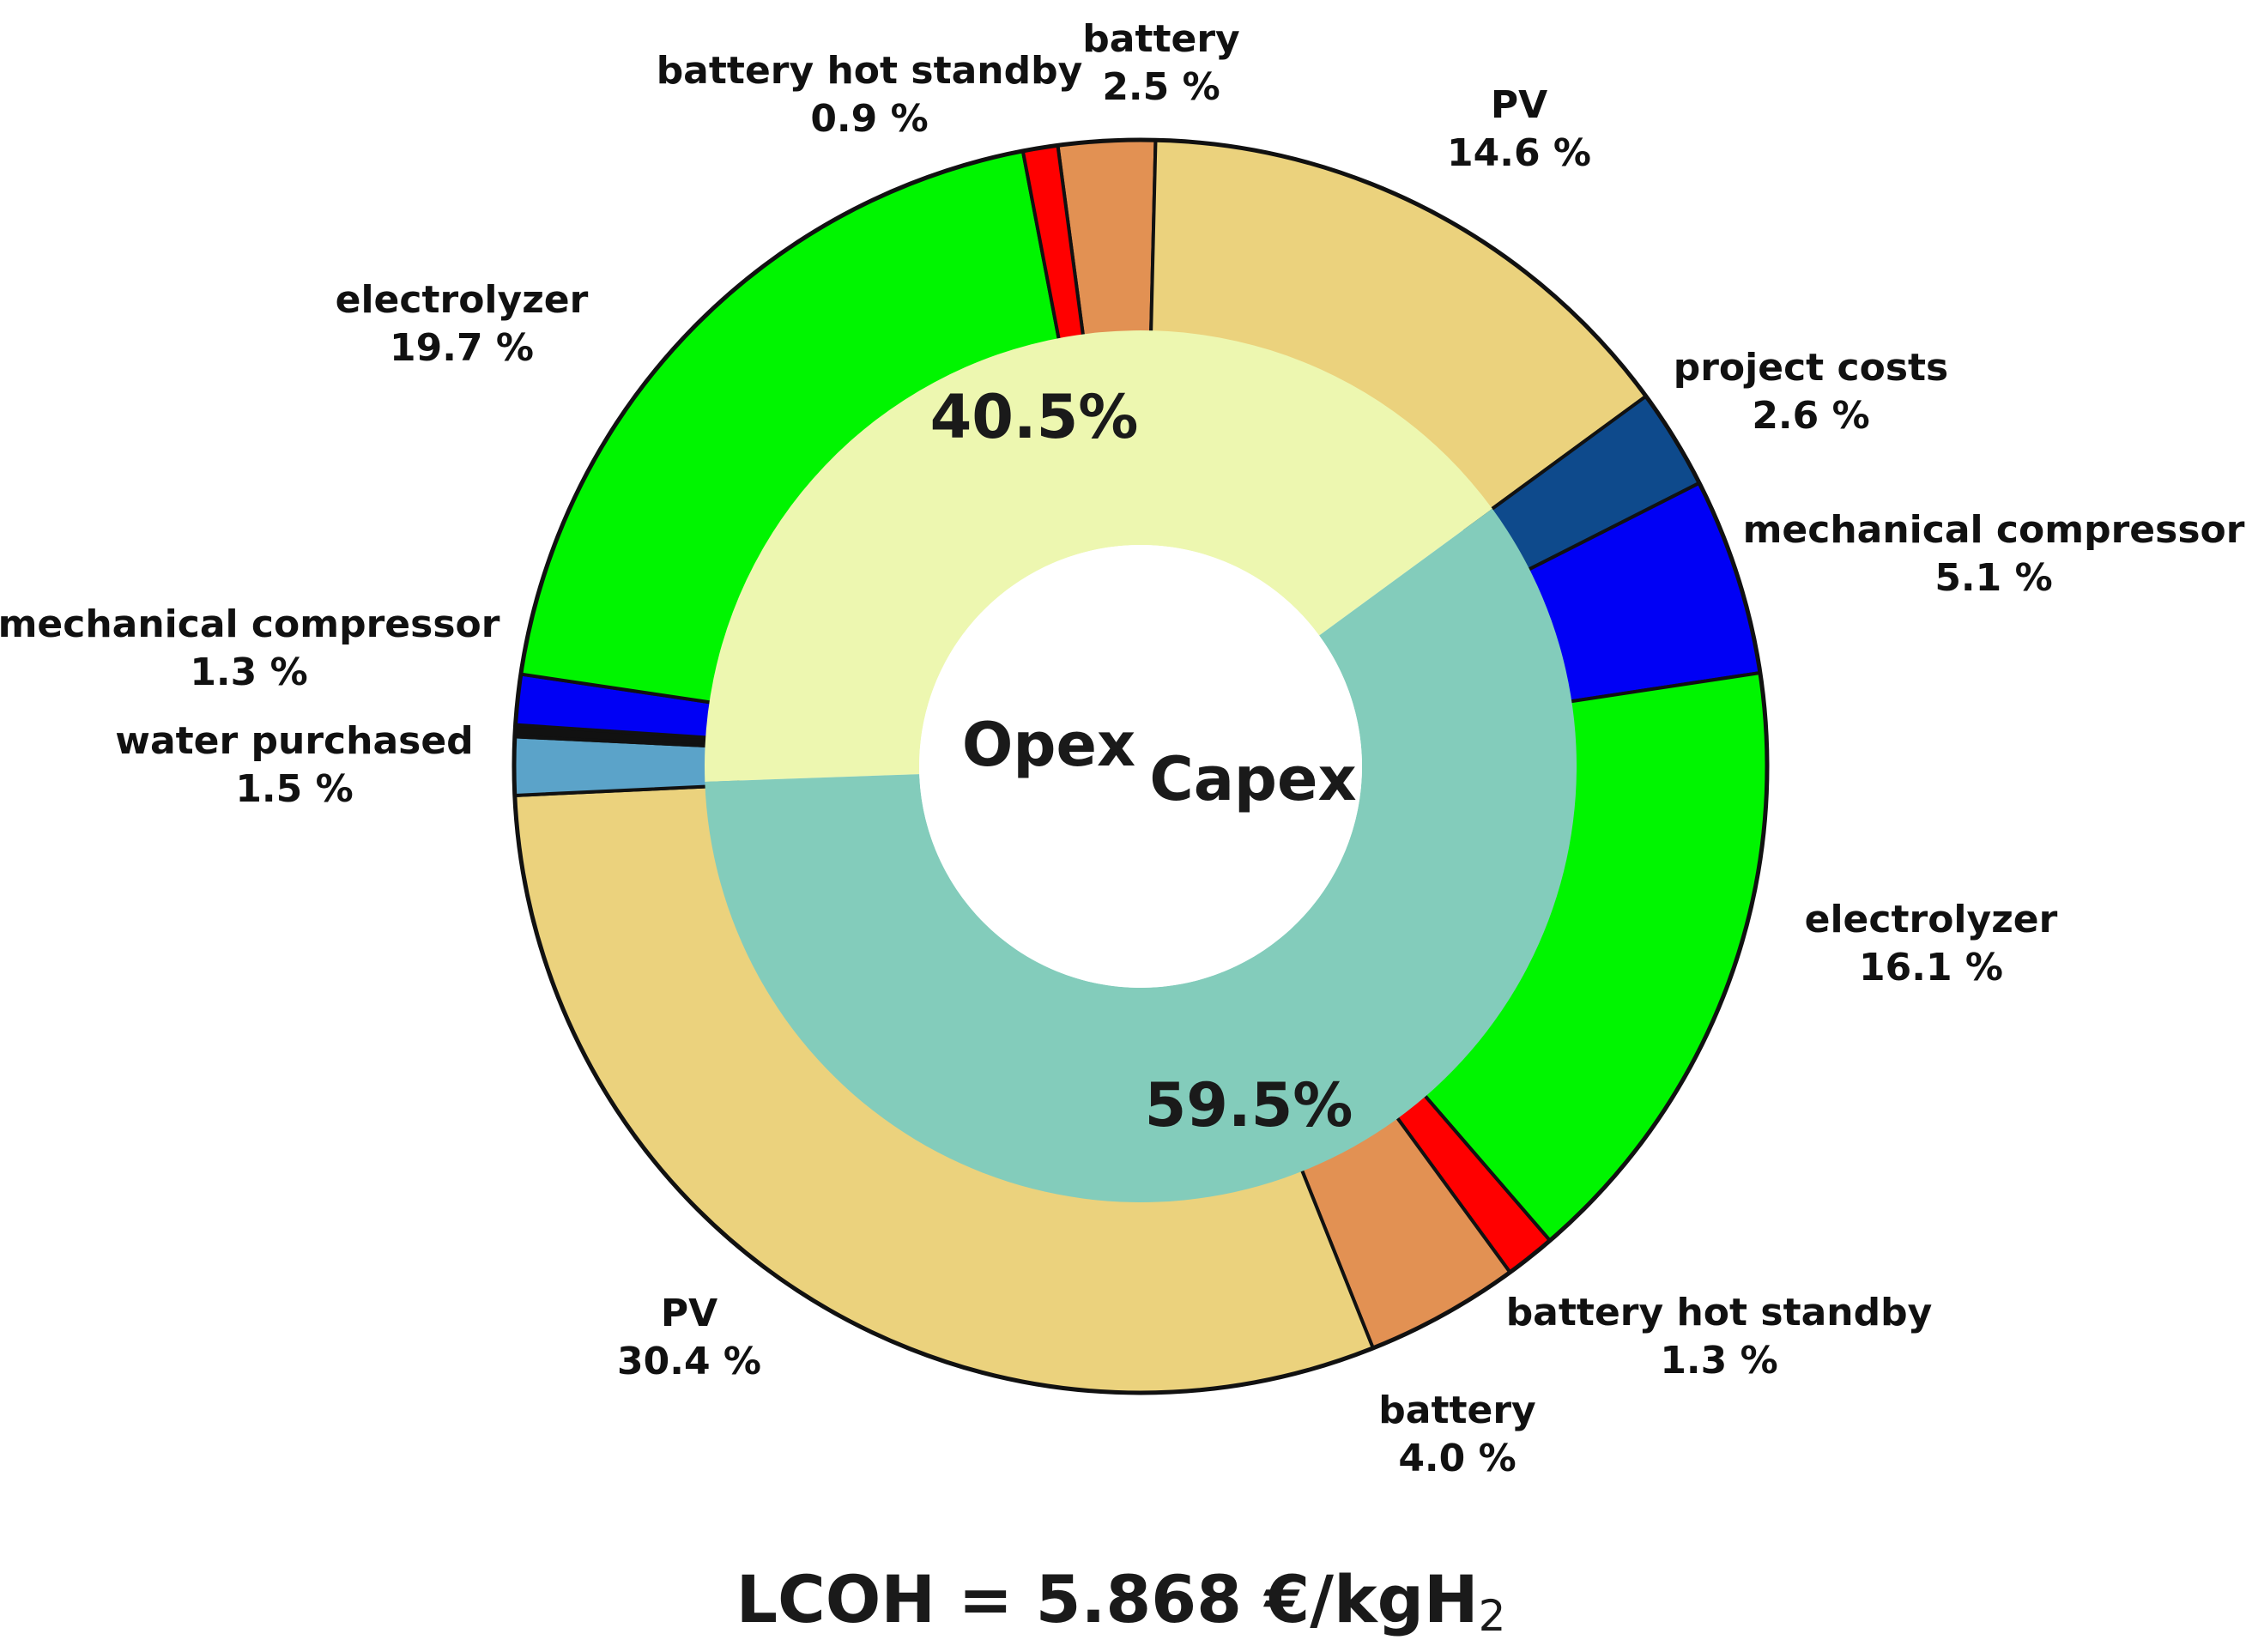 This screenshot has height=1652, width=2246. Describe the element at coordinates (1493, 1616) in the screenshot. I see `lcoh-caption-subscript: 2` at that location.